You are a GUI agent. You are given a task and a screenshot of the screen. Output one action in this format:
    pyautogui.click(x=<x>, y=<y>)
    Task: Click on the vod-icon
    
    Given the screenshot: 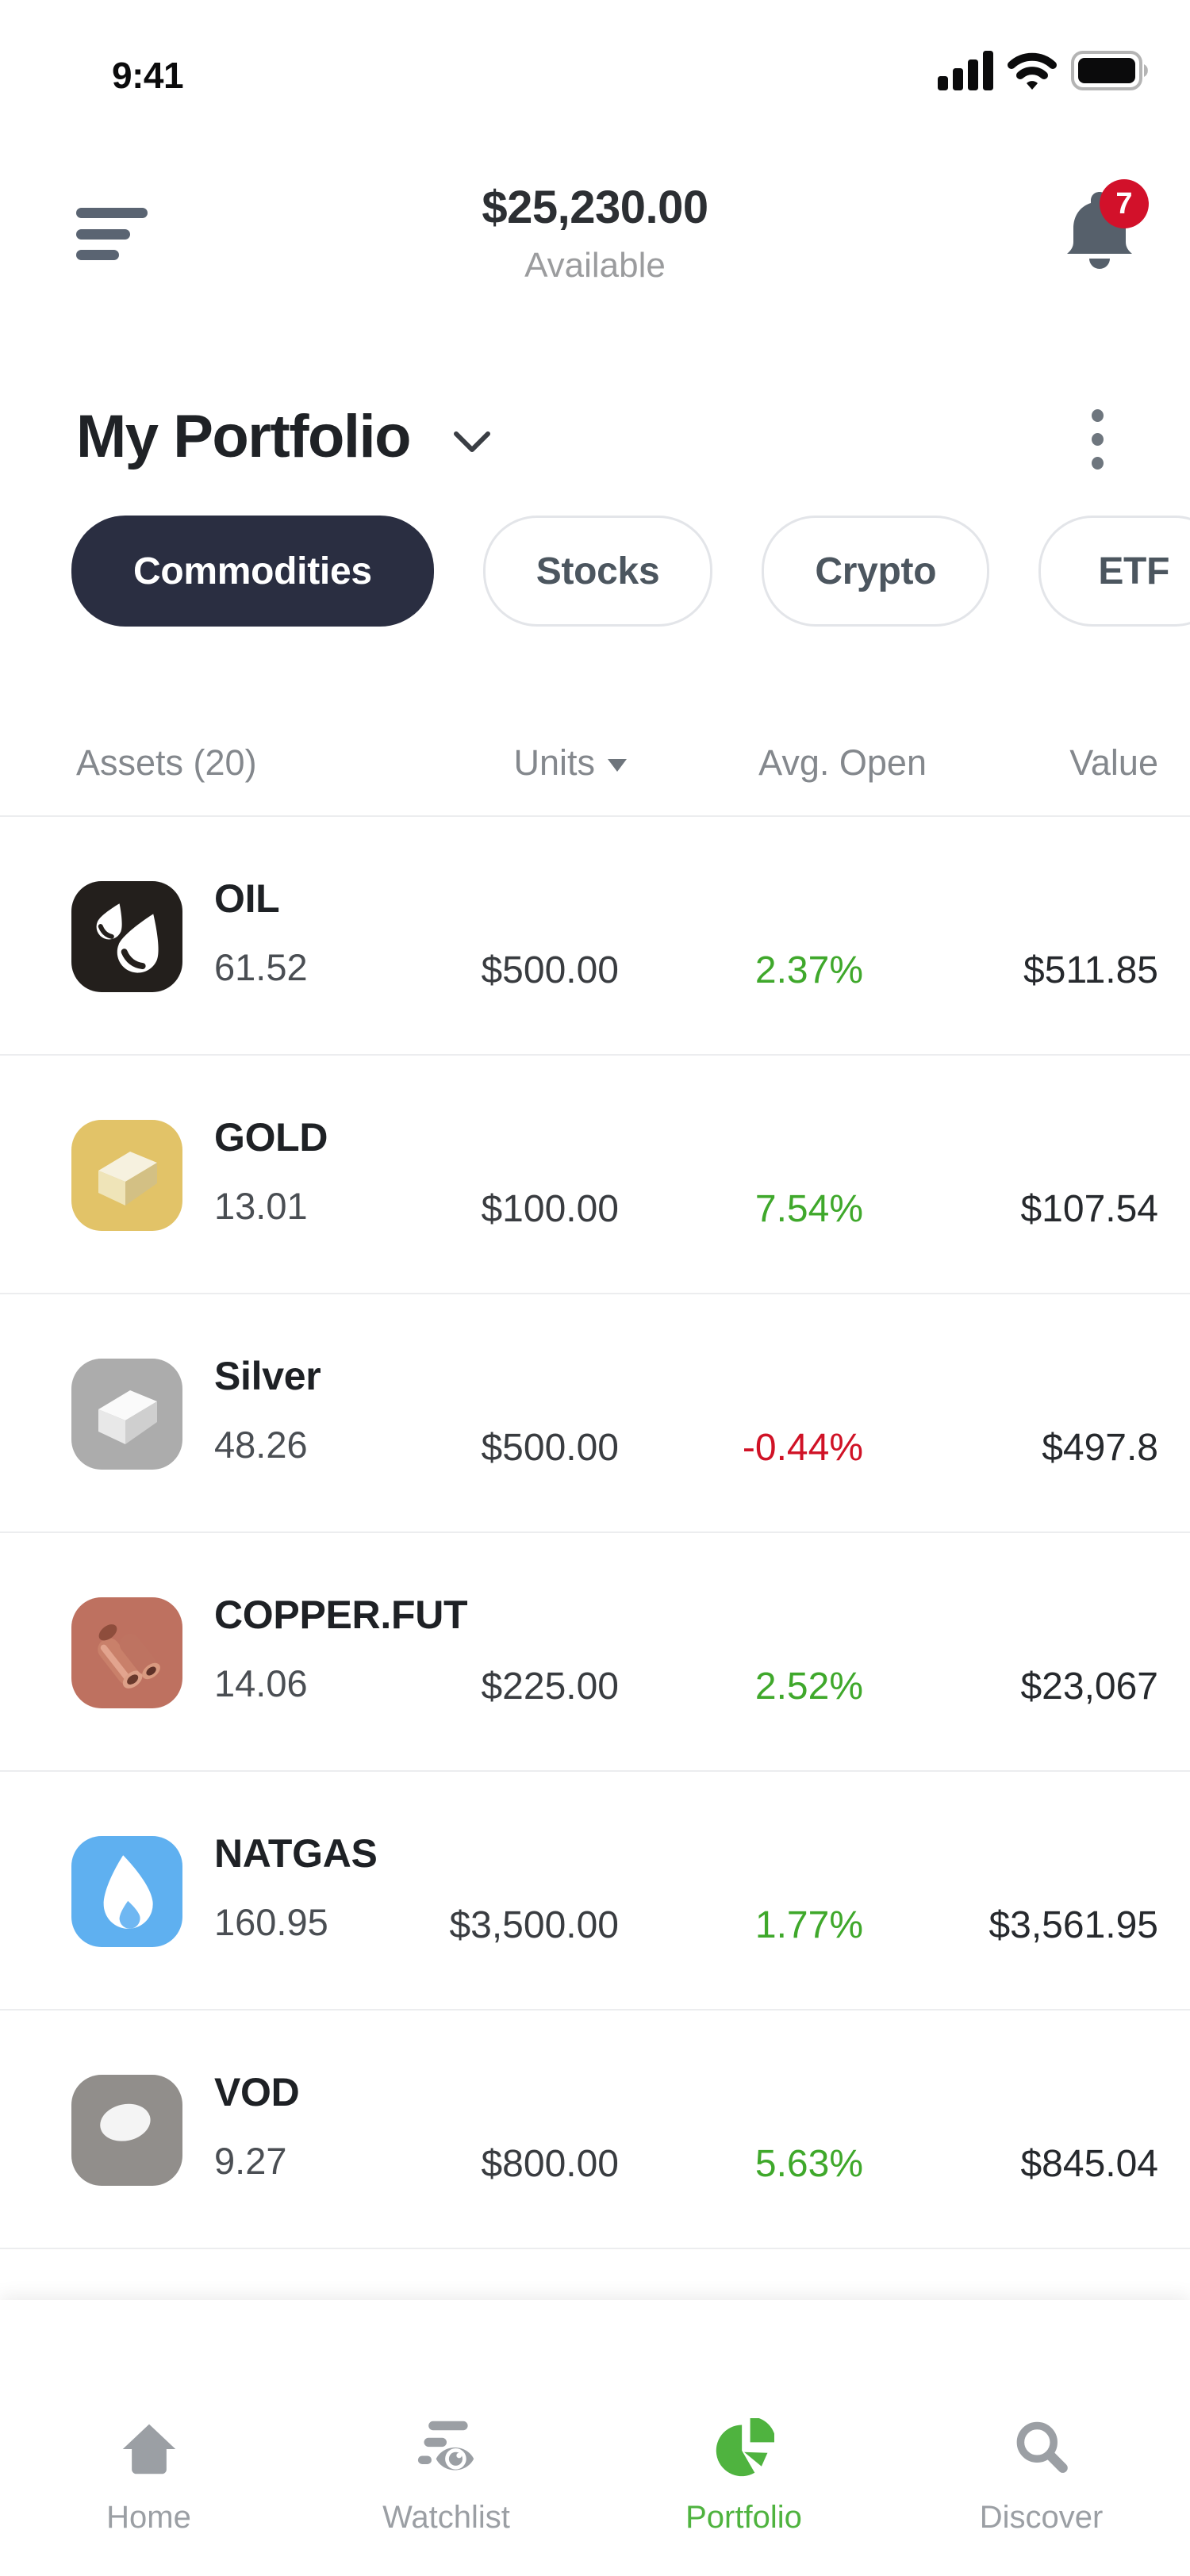 What is the action you would take?
    pyautogui.click(x=126, y=2131)
    